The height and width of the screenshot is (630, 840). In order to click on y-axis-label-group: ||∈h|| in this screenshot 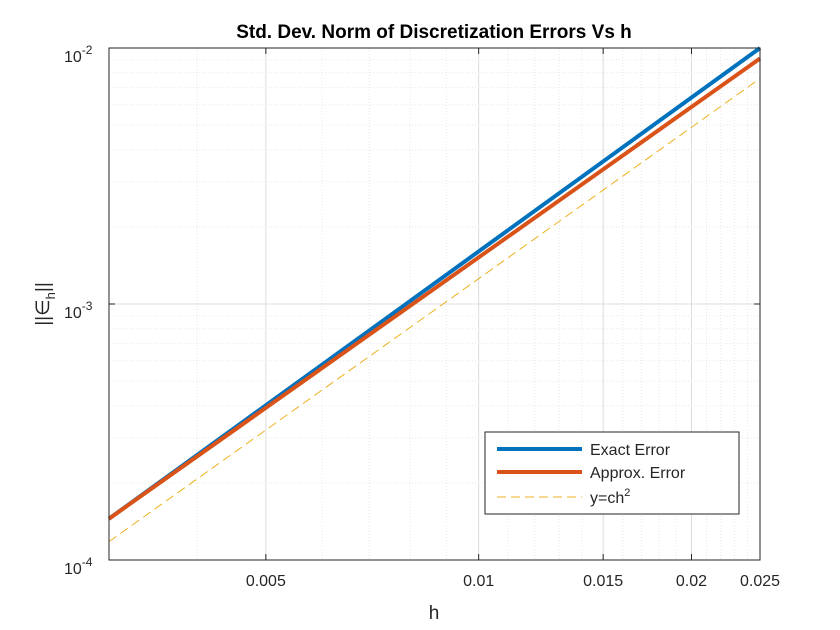, I will do `click(45, 304)`.